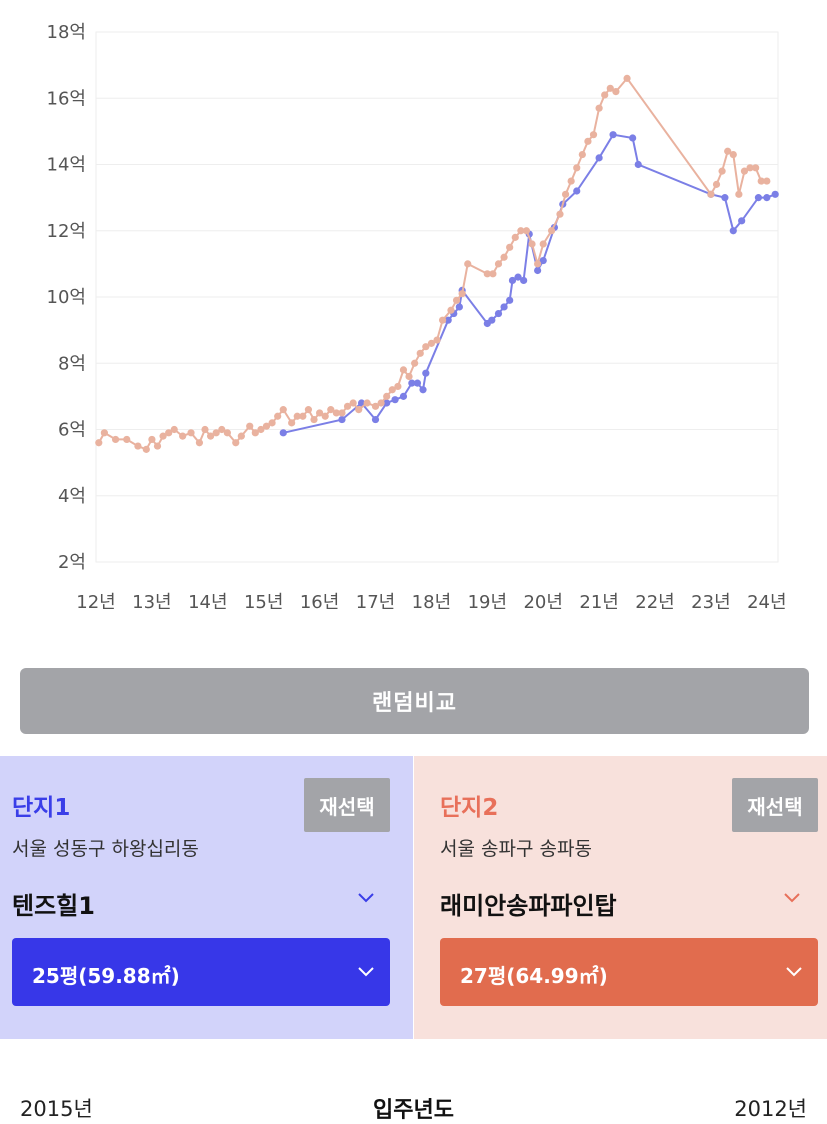 Image resolution: width=827 pixels, height=1124 pixels. Describe the element at coordinates (375, 602) in the screenshot. I see `x-tick-label: 17년` at that location.